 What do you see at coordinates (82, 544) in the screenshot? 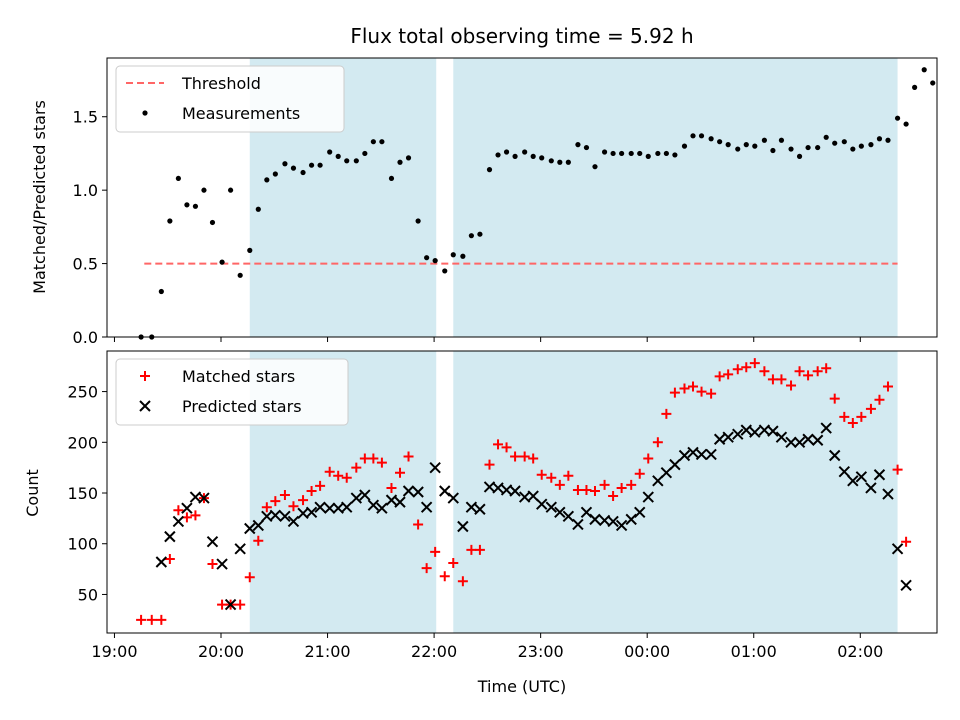
I see `count-y-tick-label-2: 100` at bounding box center [82, 544].